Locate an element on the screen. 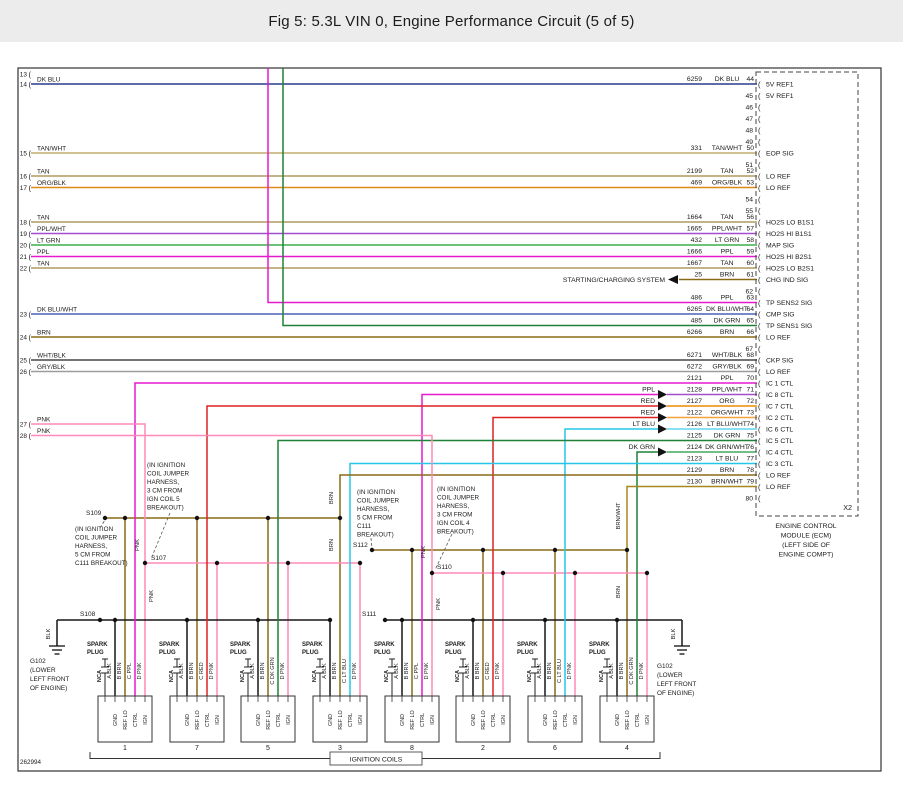 The height and width of the screenshot is (789, 903). wire-id: 1664 is located at coordinates (694, 217).